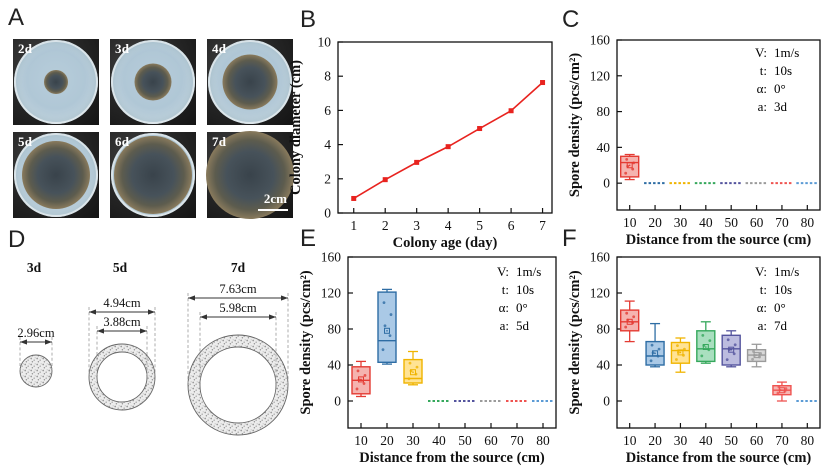  I want to click on conditions-legend-c: V: 1m/s t: 10s α: 0° a: 3d, so click(774, 80).